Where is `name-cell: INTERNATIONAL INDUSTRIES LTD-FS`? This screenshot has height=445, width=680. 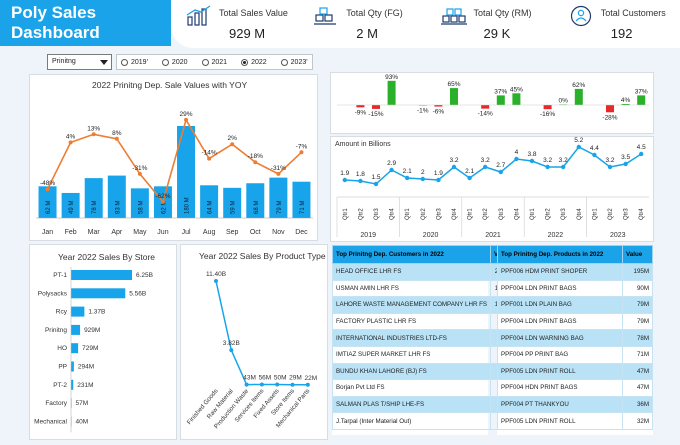
name-cell: INTERNATIONAL INDUSTRIES LTD-FS is located at coordinates (411, 338).